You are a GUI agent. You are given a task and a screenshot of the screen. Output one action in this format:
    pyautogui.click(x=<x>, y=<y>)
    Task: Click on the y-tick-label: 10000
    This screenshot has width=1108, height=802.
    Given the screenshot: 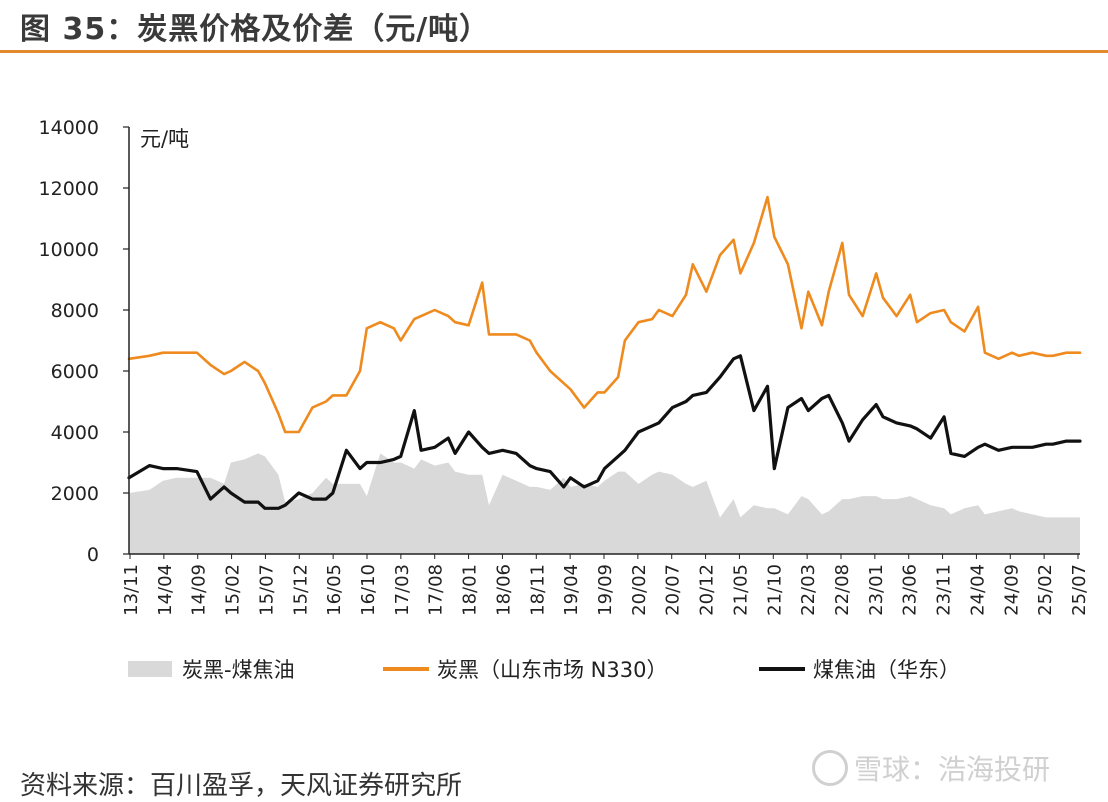 What is the action you would take?
    pyautogui.click(x=69, y=250)
    